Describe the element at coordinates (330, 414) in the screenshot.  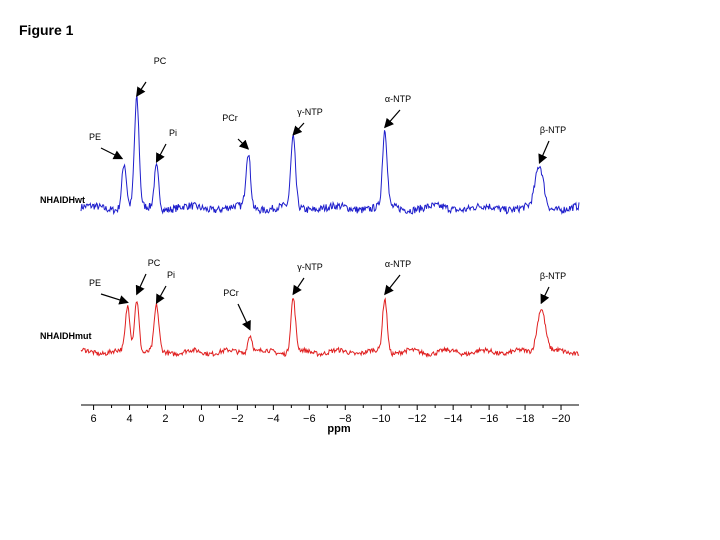
I see `x-axis: 6 4 2 0 −2 −4 −6 −8 −10 −12 −14 −16 −18 −20` at that location.